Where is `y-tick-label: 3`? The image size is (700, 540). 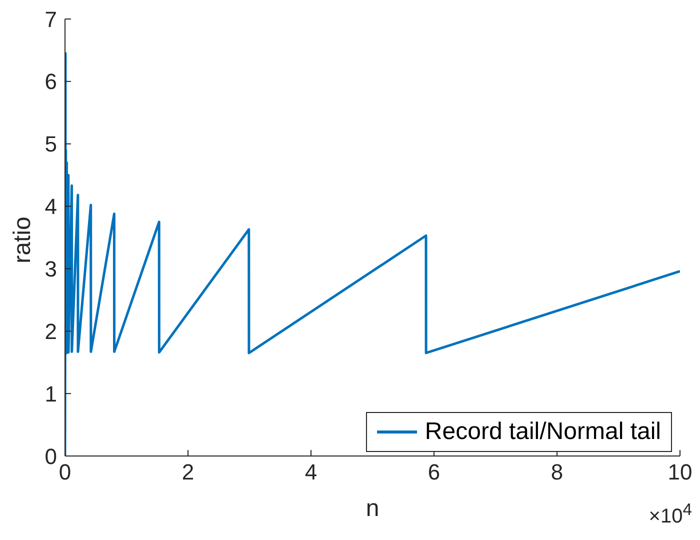
y-tick-label: 3 is located at coordinates (50, 269).